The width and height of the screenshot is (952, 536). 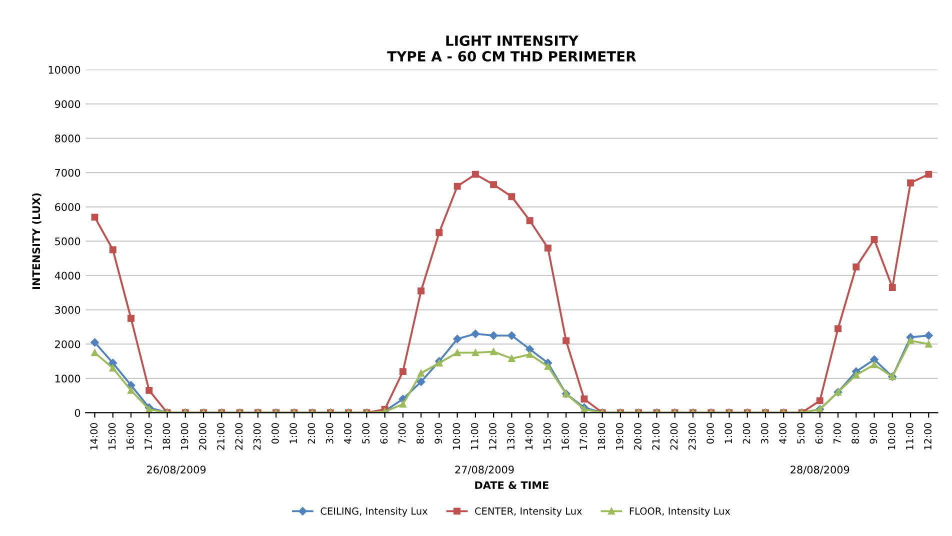 What do you see at coordinates (484, 470) in the screenshot?
I see `text: 27/08/2009` at bounding box center [484, 470].